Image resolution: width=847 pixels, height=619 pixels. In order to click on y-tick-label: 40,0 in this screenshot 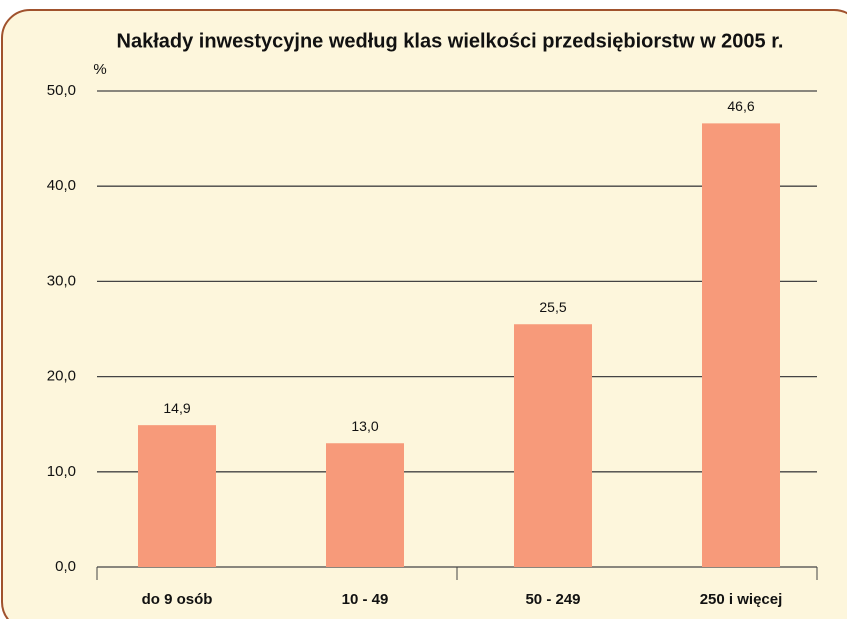, I will do `click(61, 185)`.